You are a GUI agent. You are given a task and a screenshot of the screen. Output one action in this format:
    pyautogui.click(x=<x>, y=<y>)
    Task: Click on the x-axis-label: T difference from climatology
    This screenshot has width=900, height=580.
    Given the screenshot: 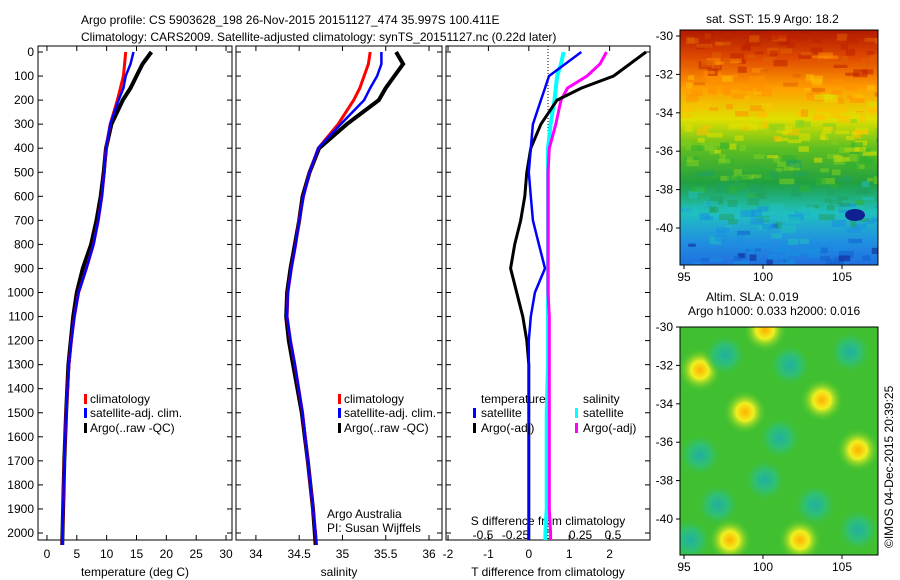 What is the action you would take?
    pyautogui.click(x=548, y=572)
    